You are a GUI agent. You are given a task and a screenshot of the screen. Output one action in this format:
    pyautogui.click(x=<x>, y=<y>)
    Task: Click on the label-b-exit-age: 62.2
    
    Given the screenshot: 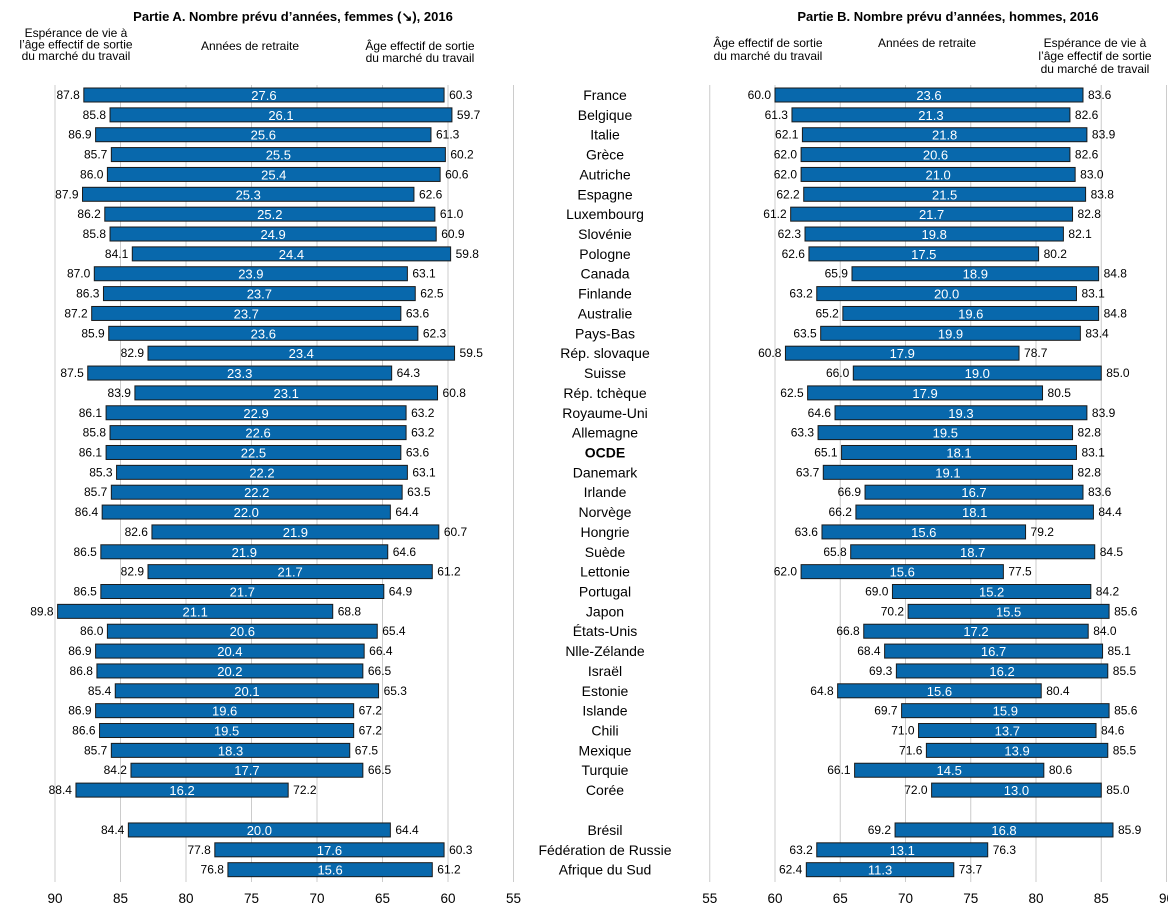 What is the action you would take?
    pyautogui.click(x=788, y=194)
    